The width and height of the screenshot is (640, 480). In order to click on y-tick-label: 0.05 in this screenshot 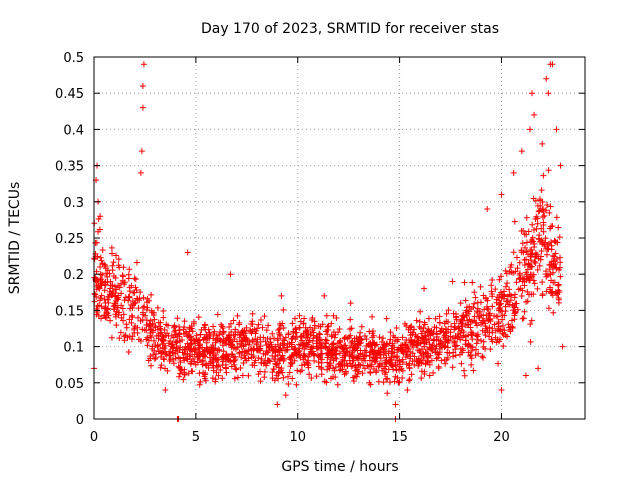, I will do `click(69, 384)`.